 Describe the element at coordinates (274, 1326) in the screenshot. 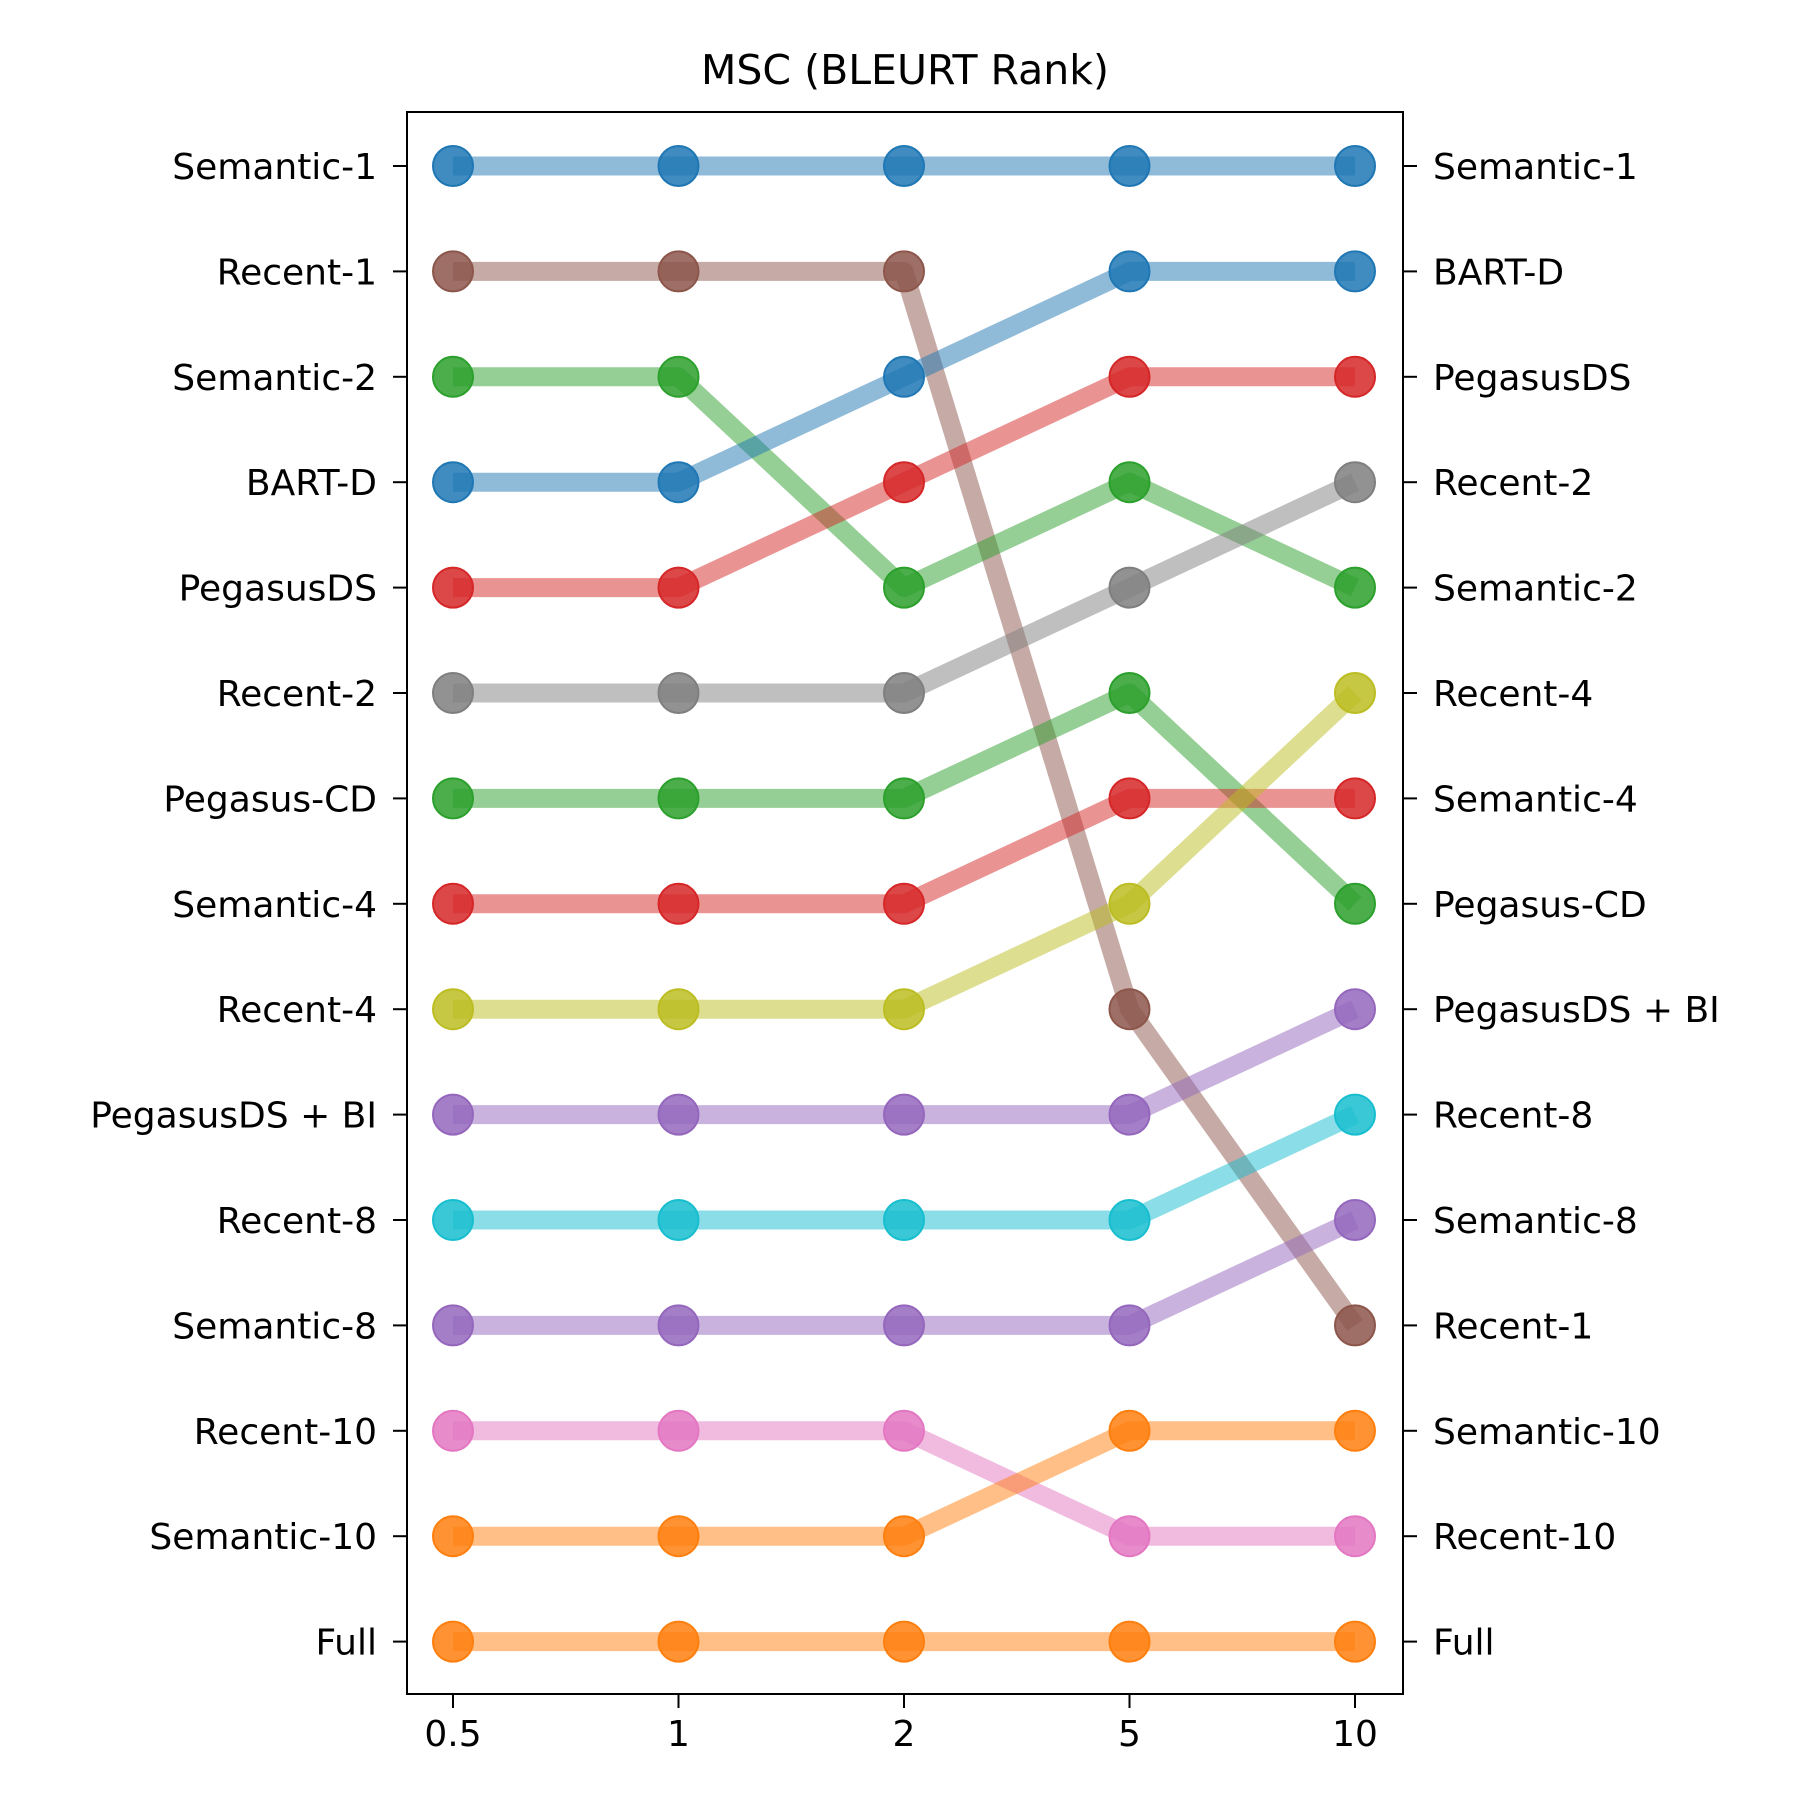

I see `left-tick-label: Semantic-8` at that location.